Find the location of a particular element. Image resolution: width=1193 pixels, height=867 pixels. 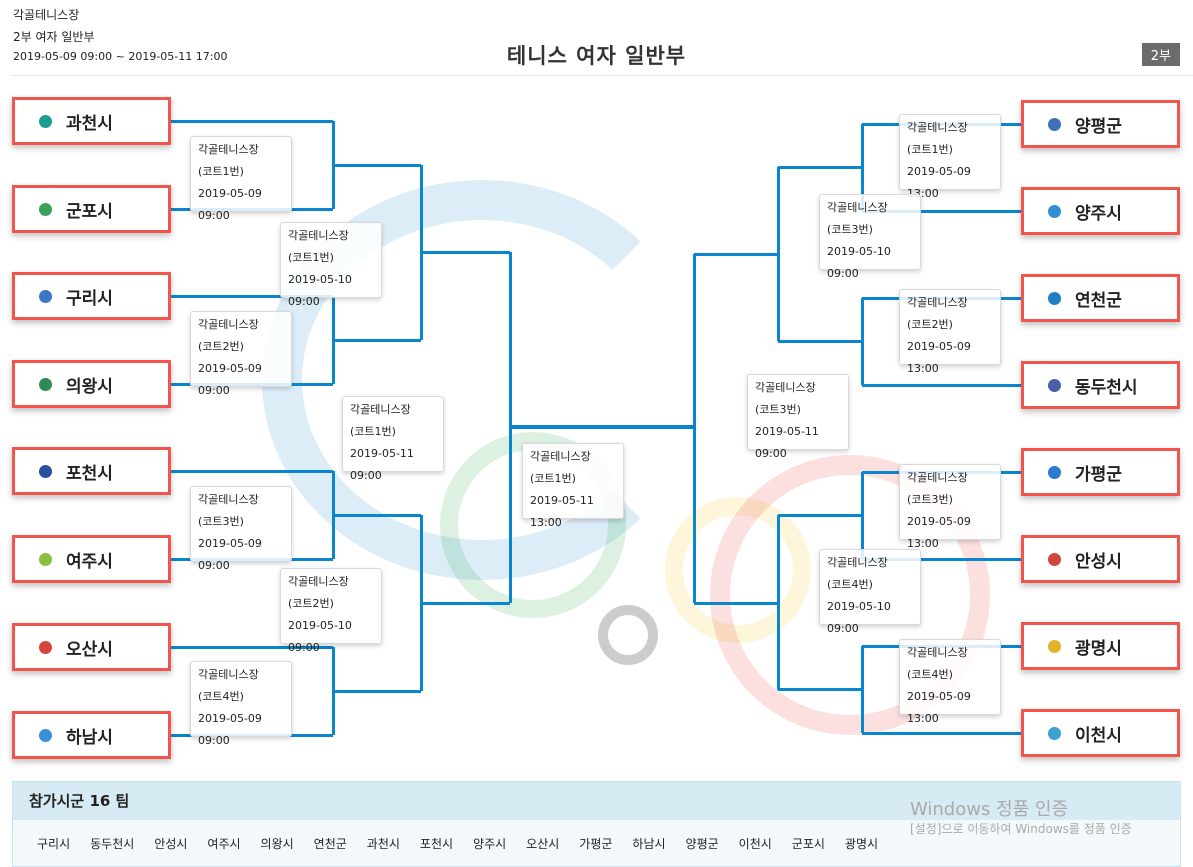

gunpo-logo-icon is located at coordinates (45, 209).